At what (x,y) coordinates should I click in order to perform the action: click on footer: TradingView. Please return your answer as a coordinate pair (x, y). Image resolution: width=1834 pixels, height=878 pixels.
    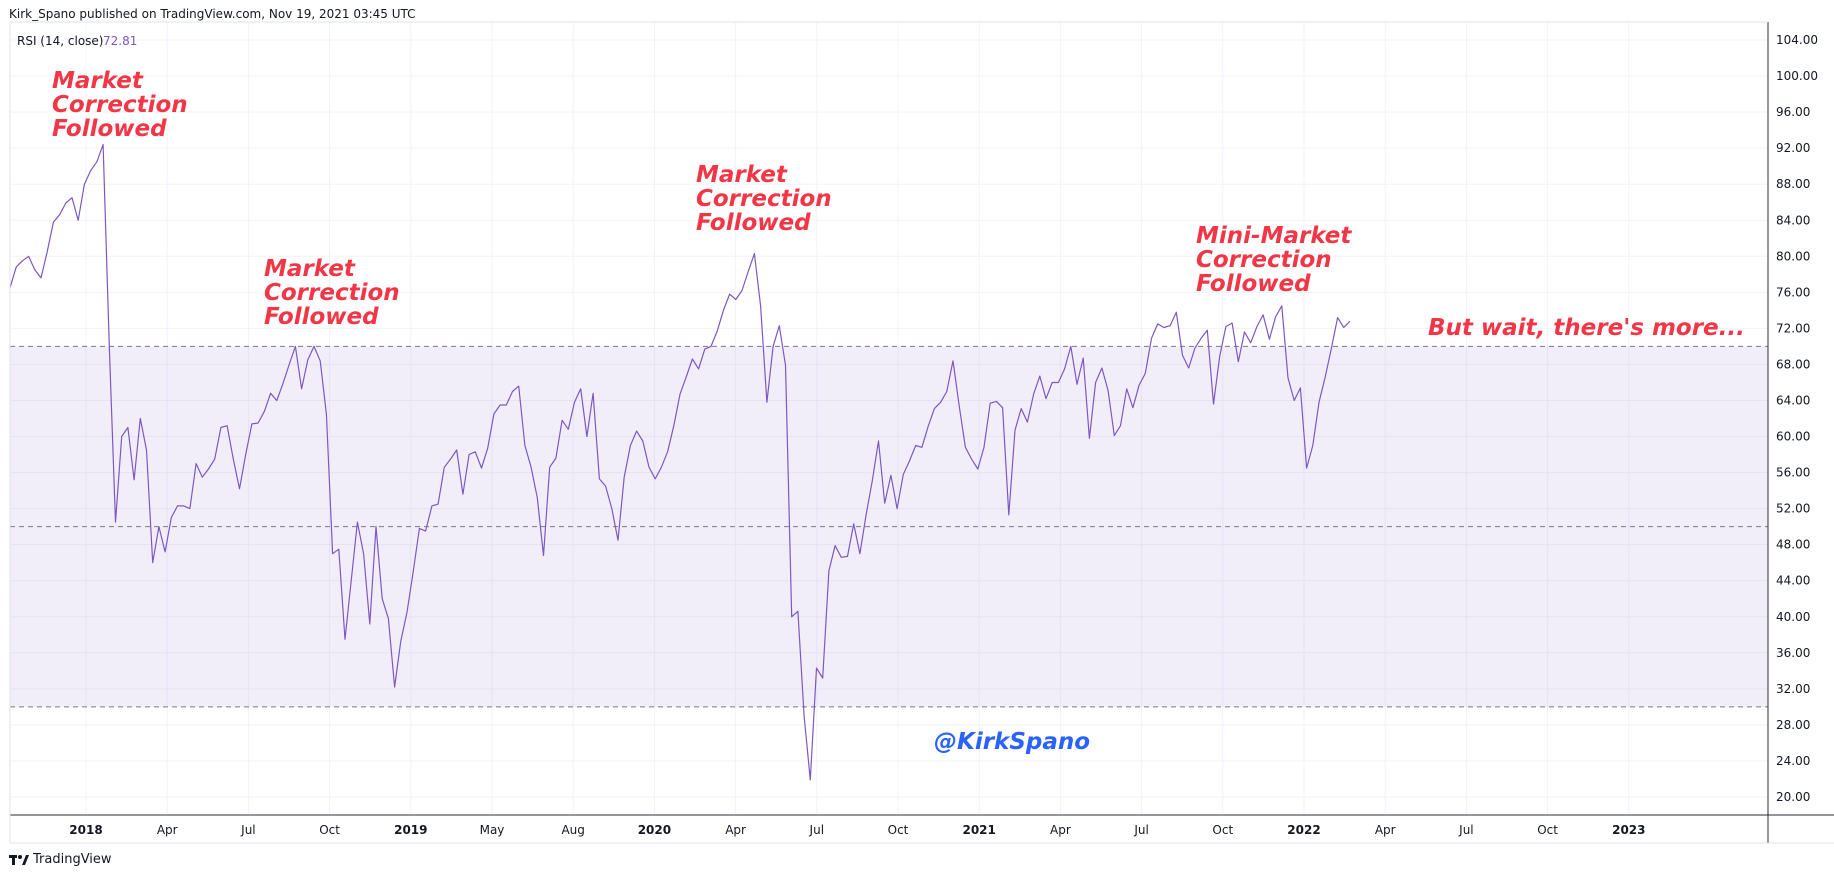
    Looking at the image, I should click on (60, 859).